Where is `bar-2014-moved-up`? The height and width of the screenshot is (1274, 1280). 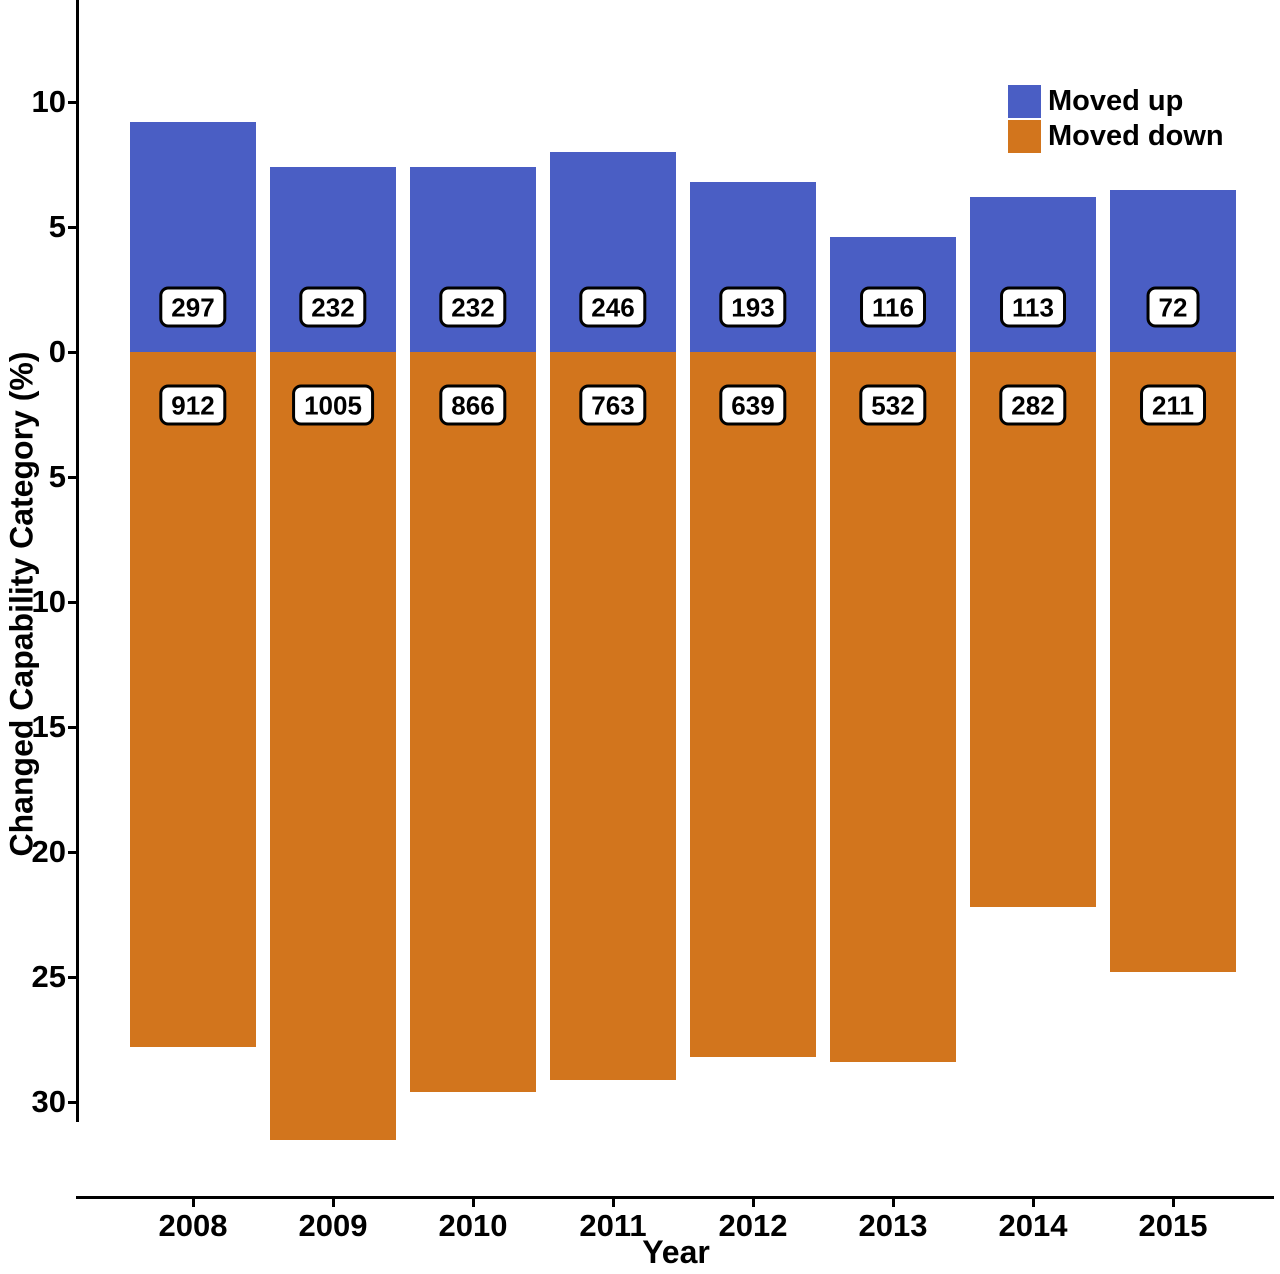 bar-2014-moved-up is located at coordinates (1033, 274).